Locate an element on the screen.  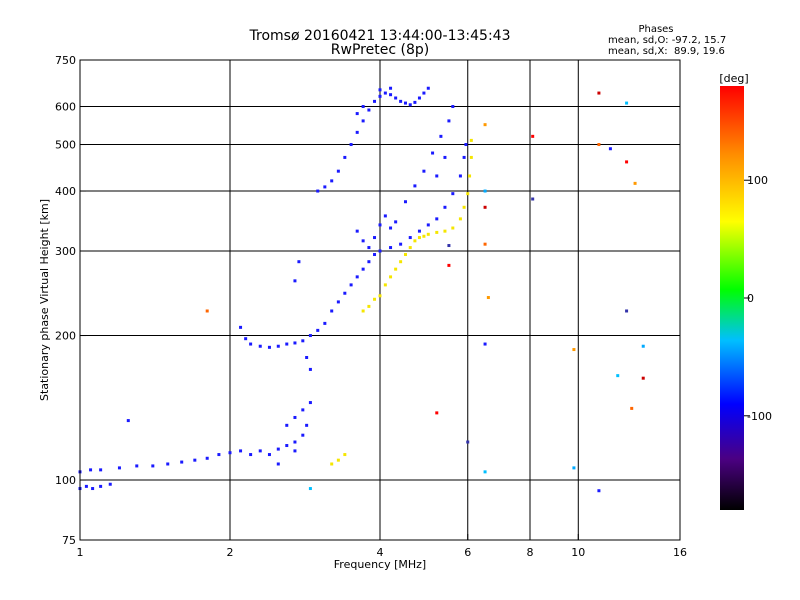
y-tick-label: 200 is located at coordinates (65, 336).